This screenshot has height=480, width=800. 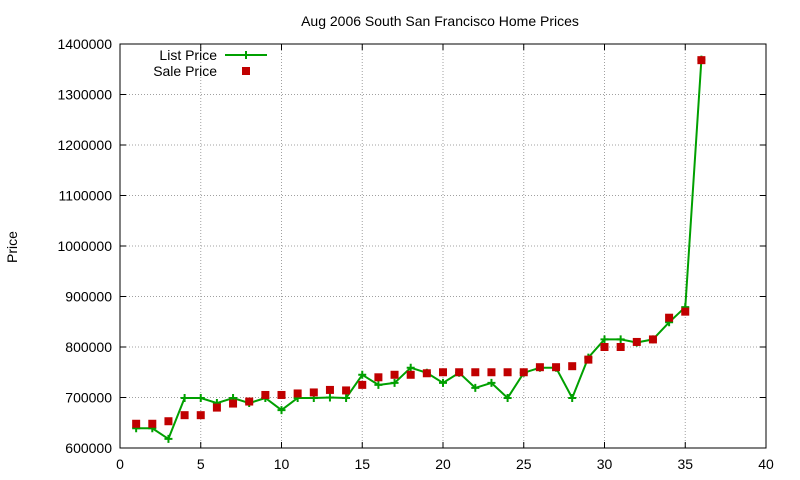 I want to click on x-tick-label: 10, so click(x=282, y=464).